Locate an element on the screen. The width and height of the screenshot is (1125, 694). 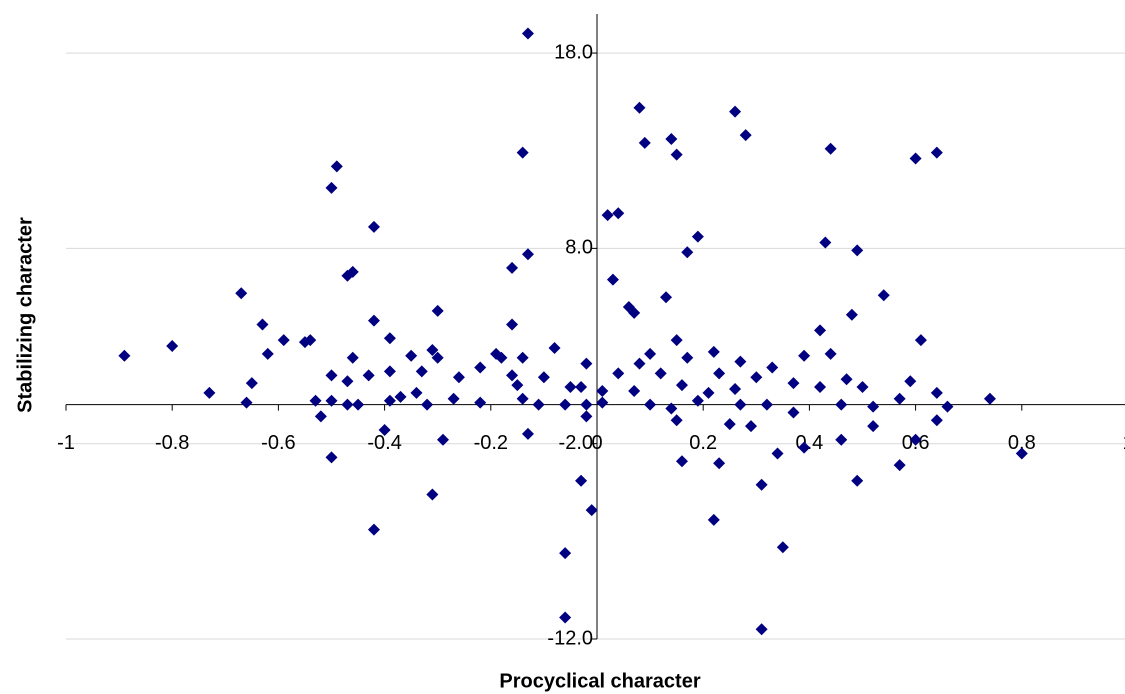
y-tick-label: -12.0 is located at coordinates (570, 638).